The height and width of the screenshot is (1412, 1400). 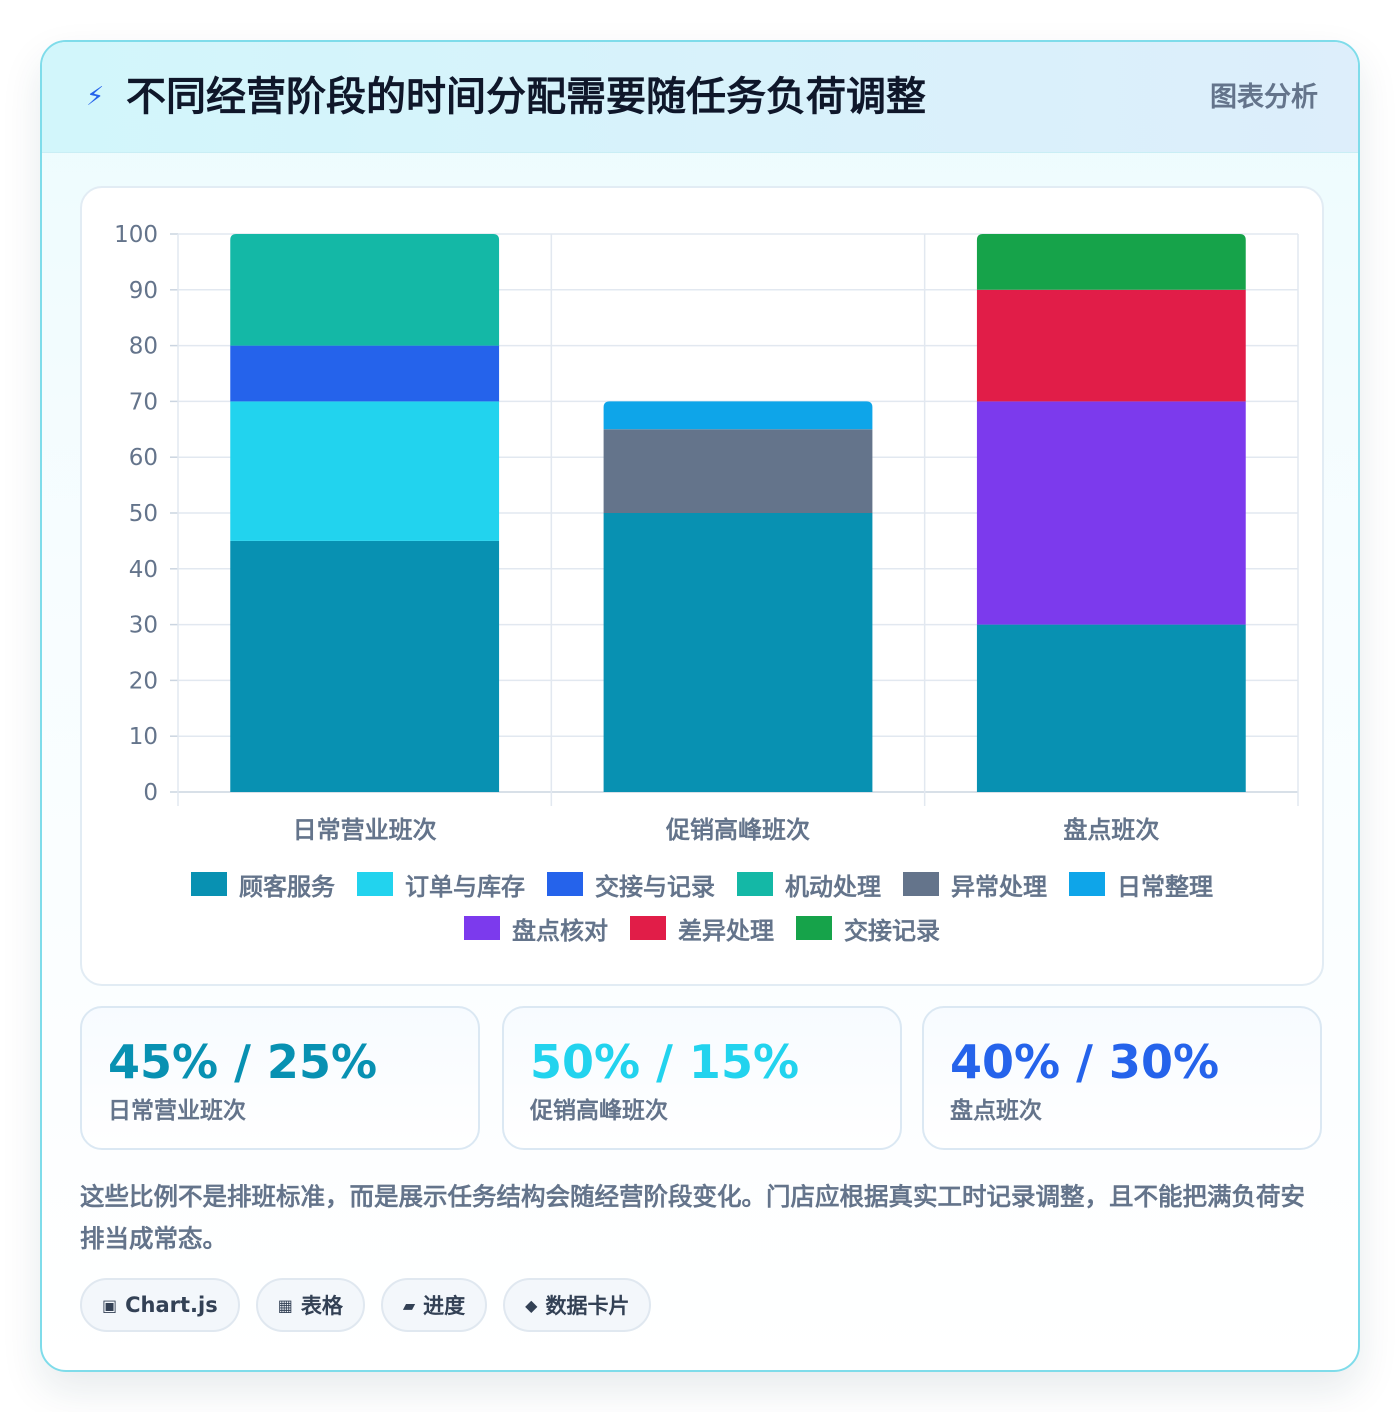 What do you see at coordinates (892, 930) in the screenshot?
I see `legend-label: 交接记录` at bounding box center [892, 930].